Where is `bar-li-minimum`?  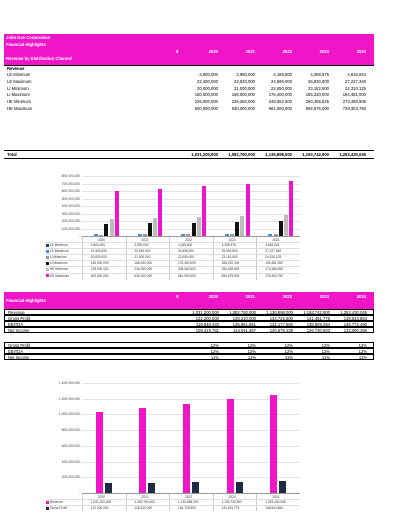
bar-li-minimum is located at coordinates (144, 235).